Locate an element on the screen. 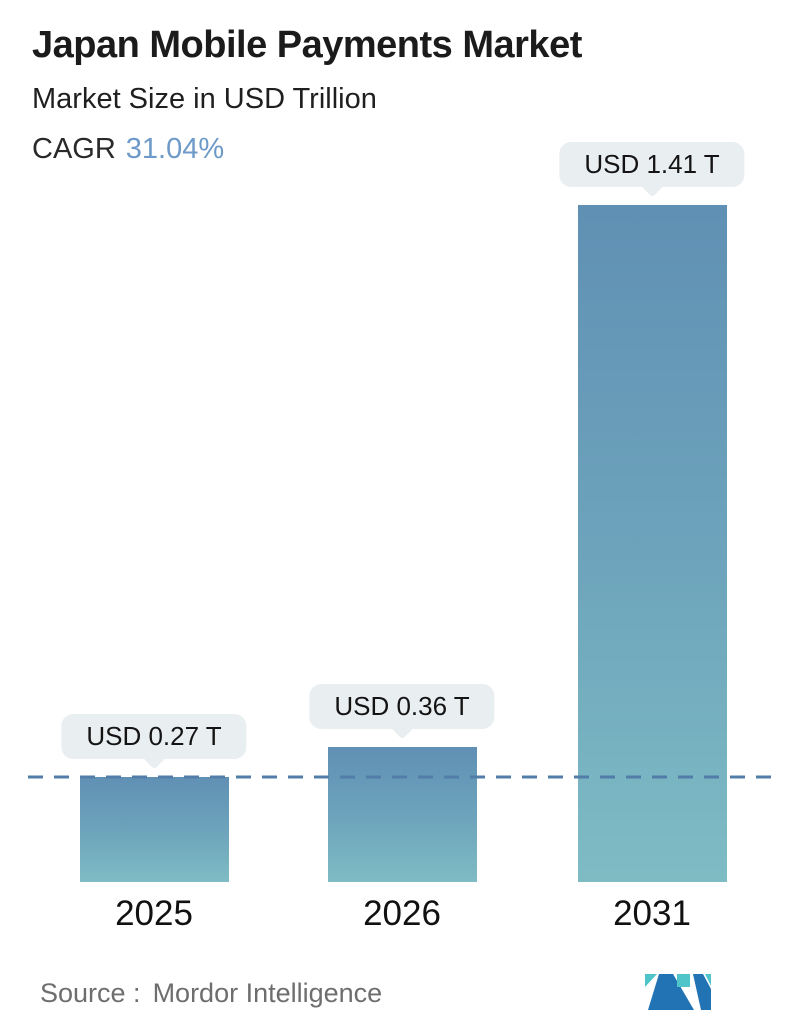 Image resolution: width=796 pixels, height=1034 pixels. source-label: Source : is located at coordinates (90, 993).